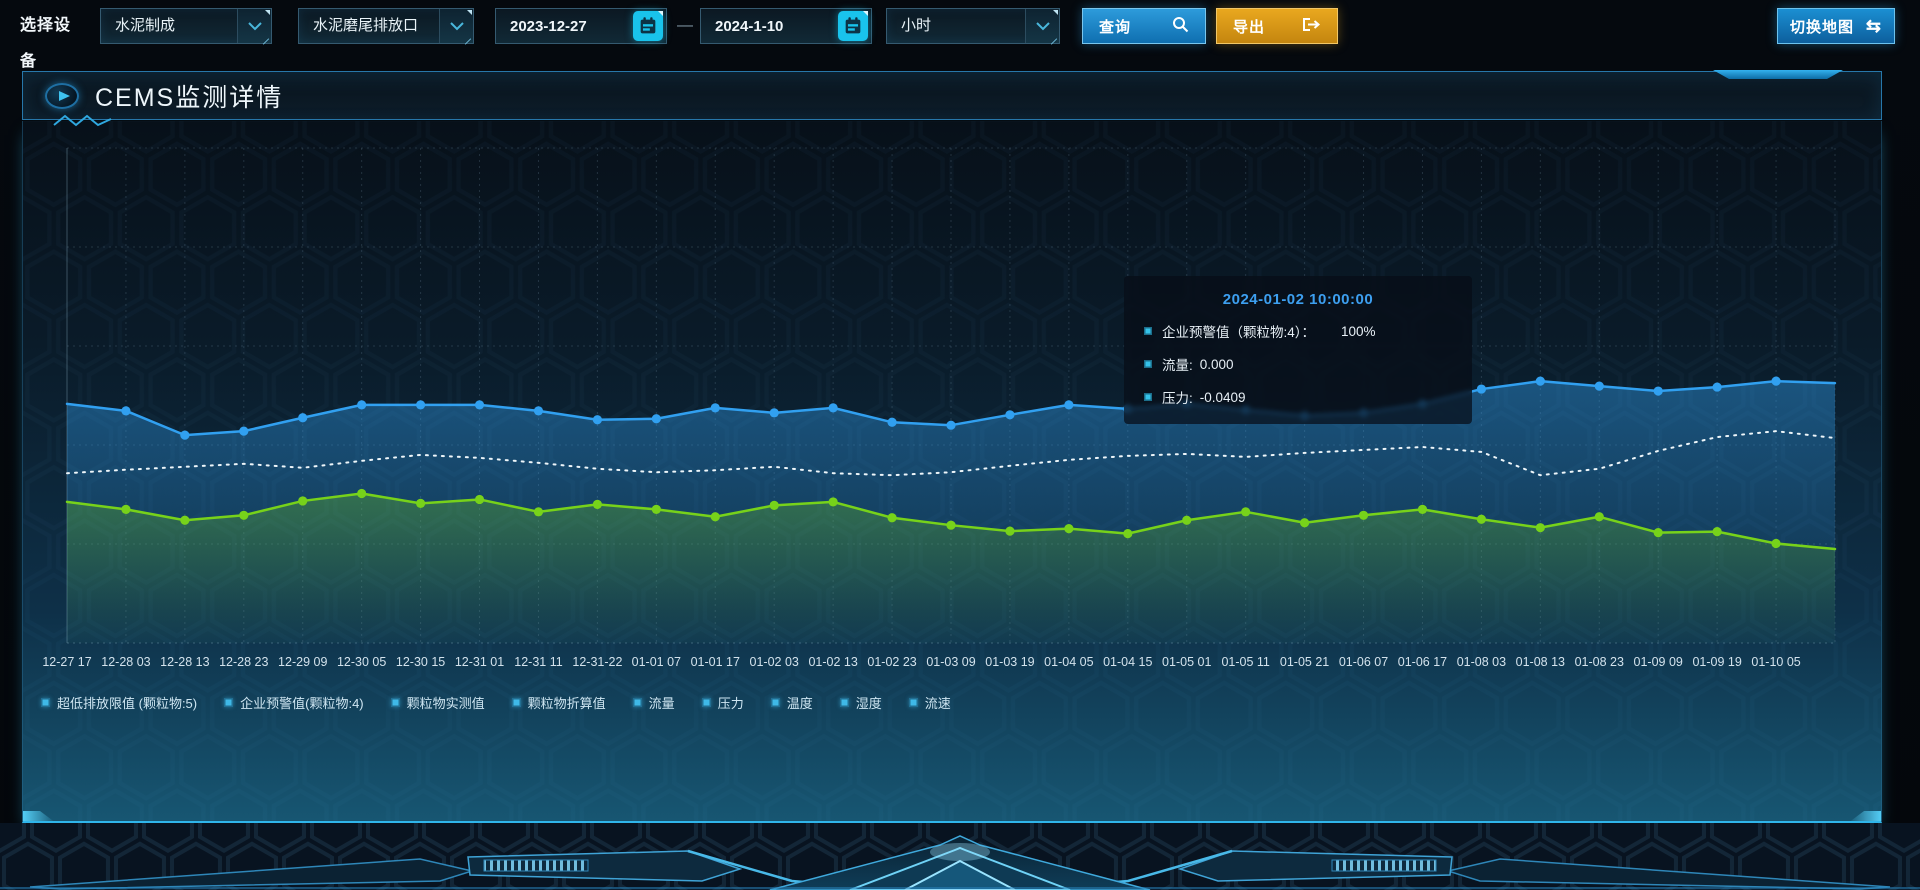 The height and width of the screenshot is (890, 1920). What do you see at coordinates (1298, 397) in the screenshot?
I see `tooltip-row: 压力: -0.0409` at bounding box center [1298, 397].